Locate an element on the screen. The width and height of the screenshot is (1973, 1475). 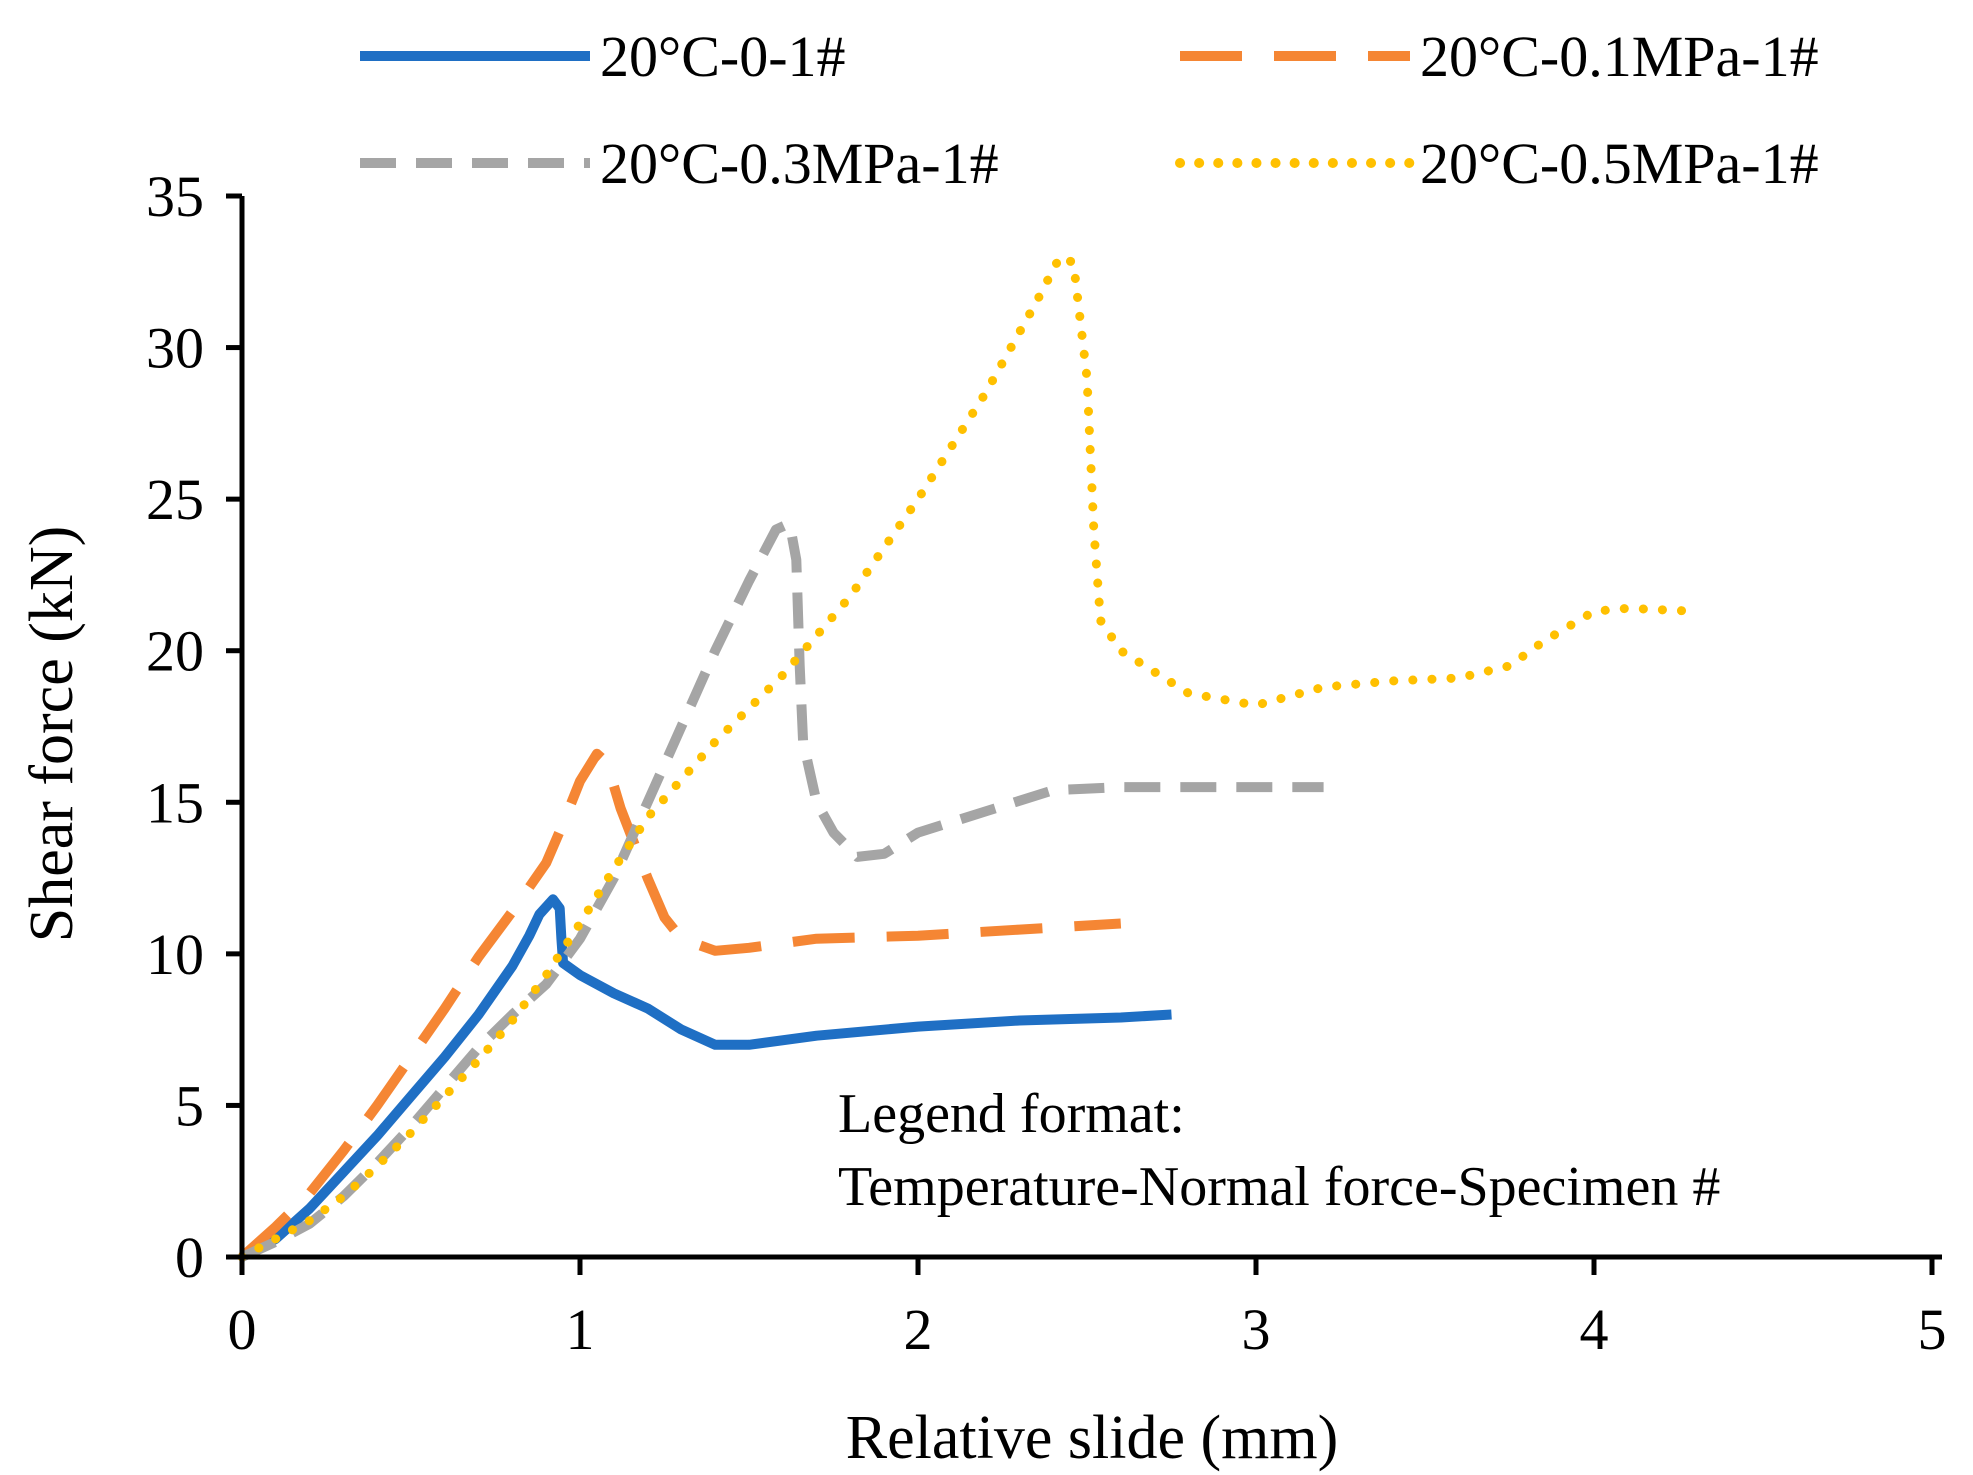
y-tick-label: 20 is located at coordinates (175, 651).